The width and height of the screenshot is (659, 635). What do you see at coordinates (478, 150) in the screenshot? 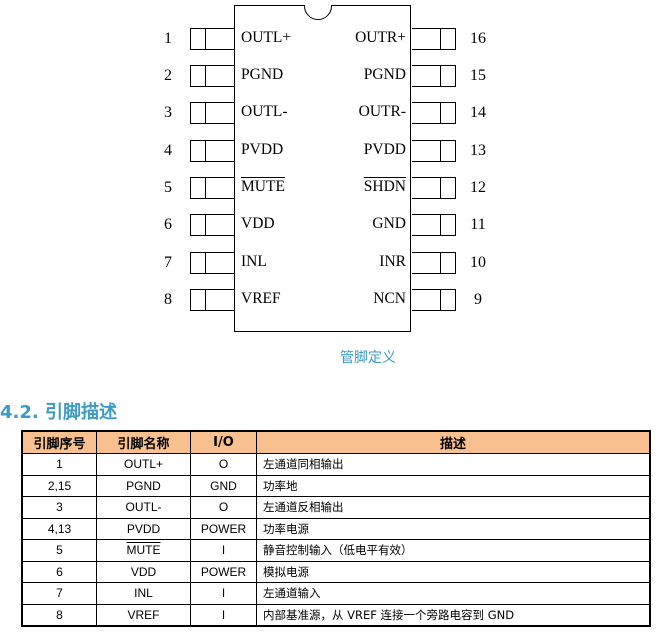
I see `pin-number: 13` at bounding box center [478, 150].